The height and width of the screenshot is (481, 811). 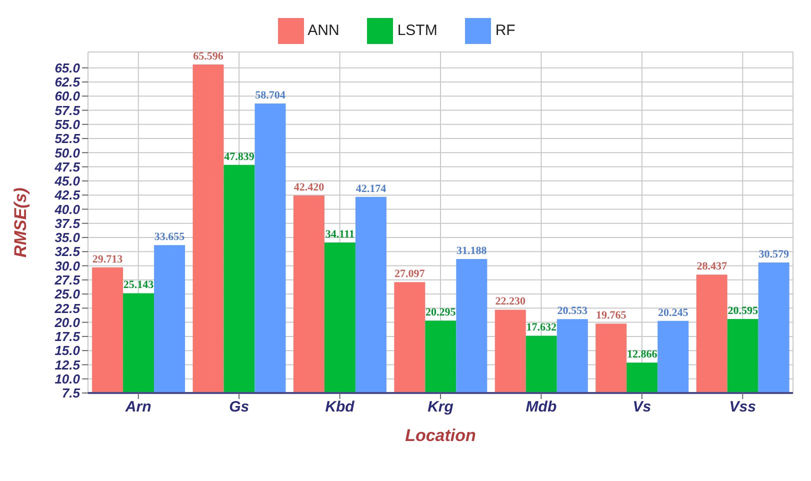 I want to click on data-label: 22.230, so click(x=510, y=302).